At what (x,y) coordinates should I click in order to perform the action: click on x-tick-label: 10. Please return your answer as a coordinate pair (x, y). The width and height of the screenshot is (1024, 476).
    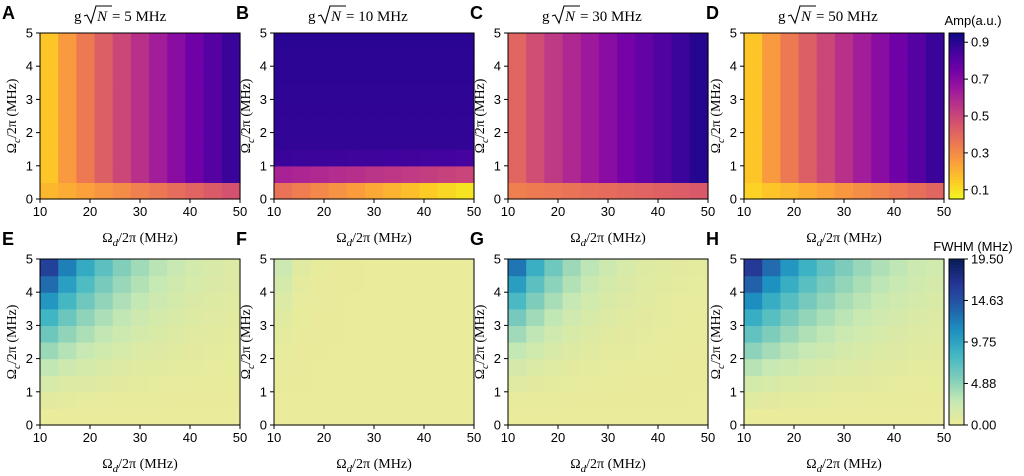
    Looking at the image, I should click on (274, 437).